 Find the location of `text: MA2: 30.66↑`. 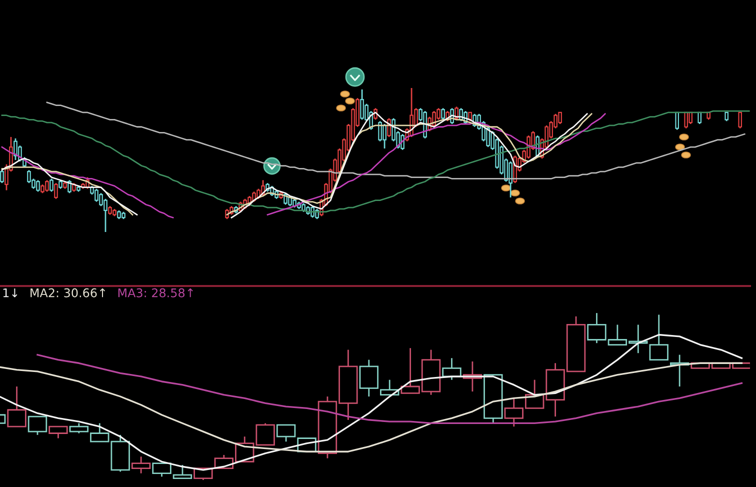

text: MA2: 30.66↑ is located at coordinates (68, 293).